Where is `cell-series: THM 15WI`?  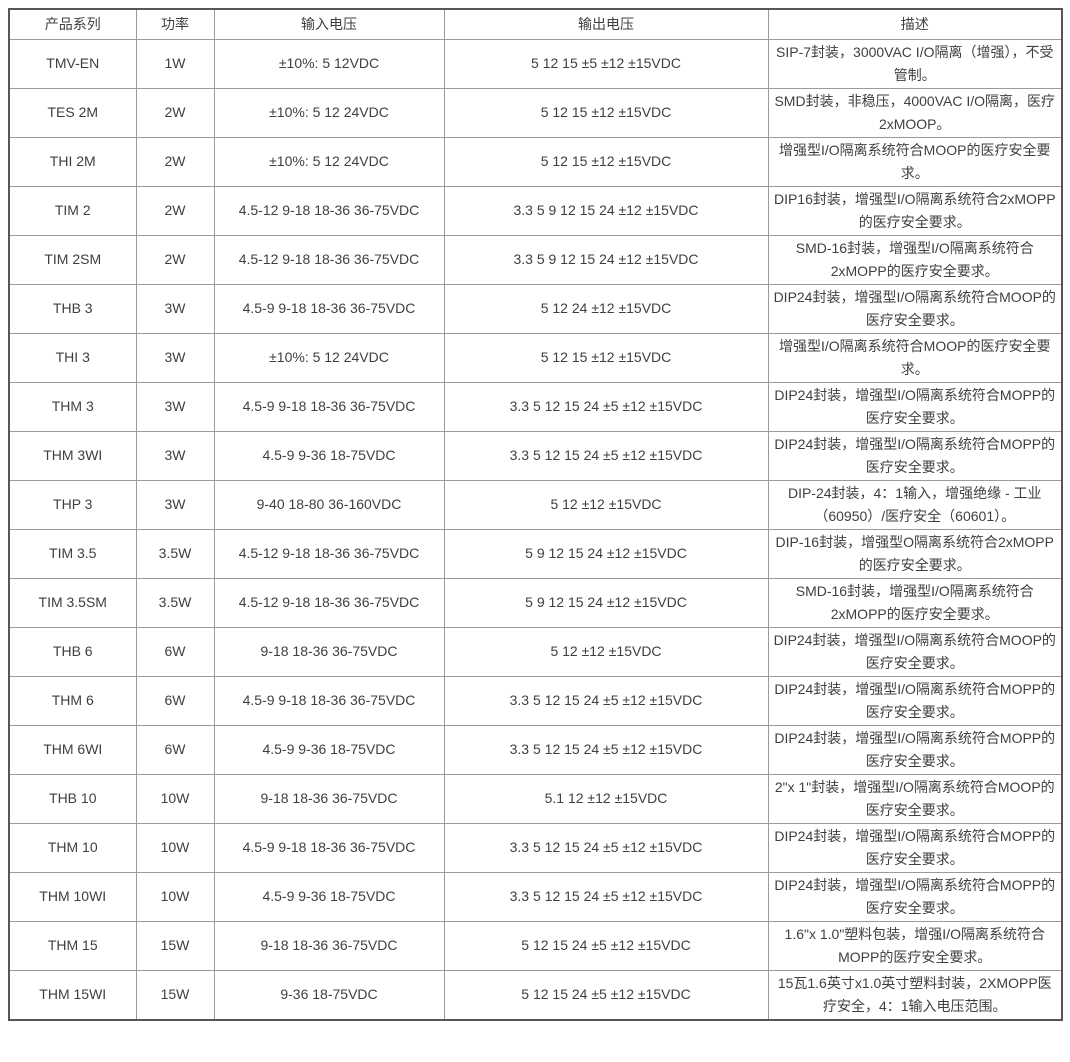 cell-series: THM 15WI is located at coordinates (72, 994).